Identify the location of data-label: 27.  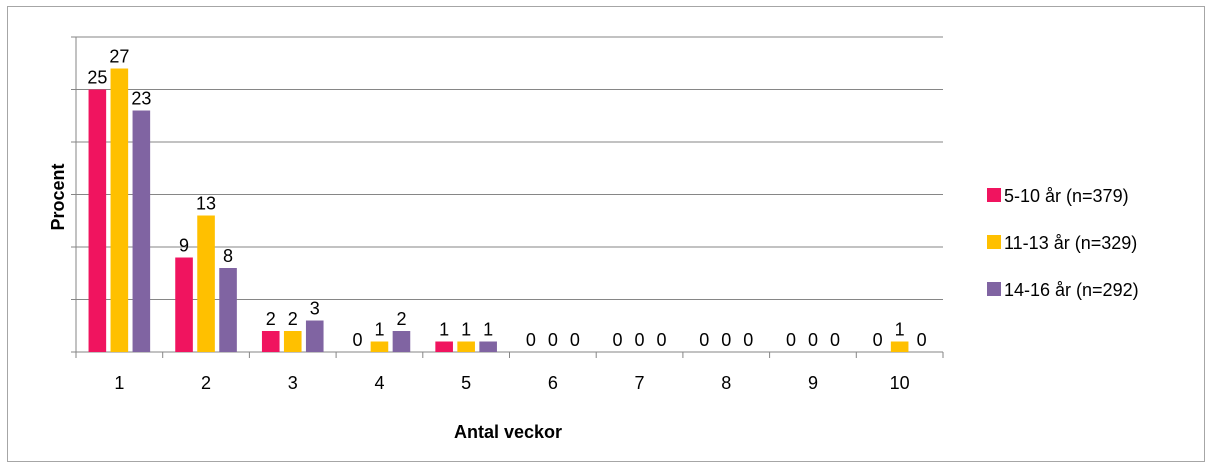
(119, 57).